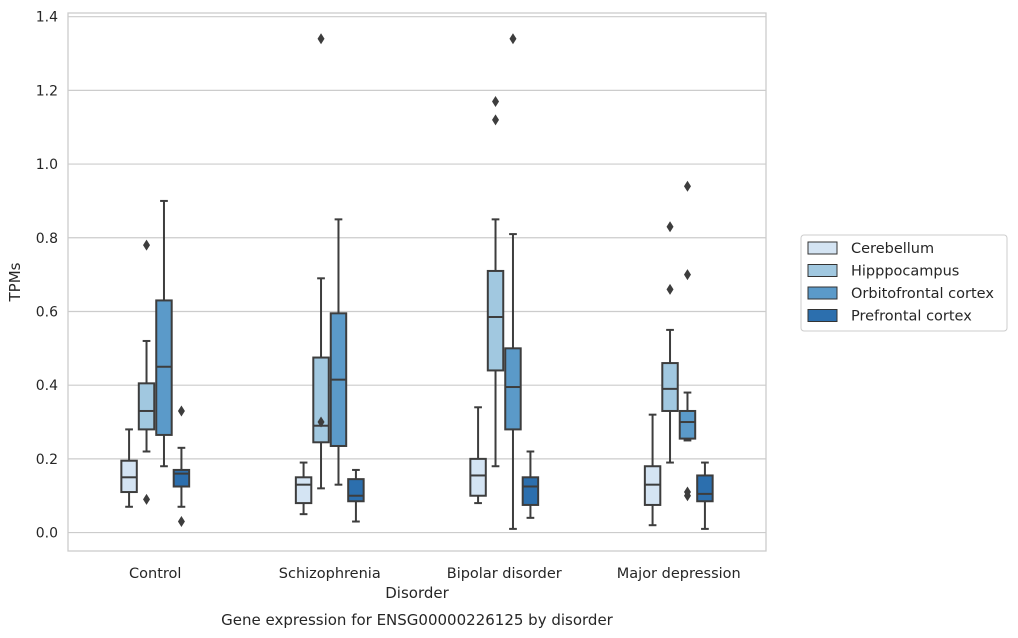  Describe the element at coordinates (15, 282) in the screenshot. I see `y-axis-label: TPMs` at that location.